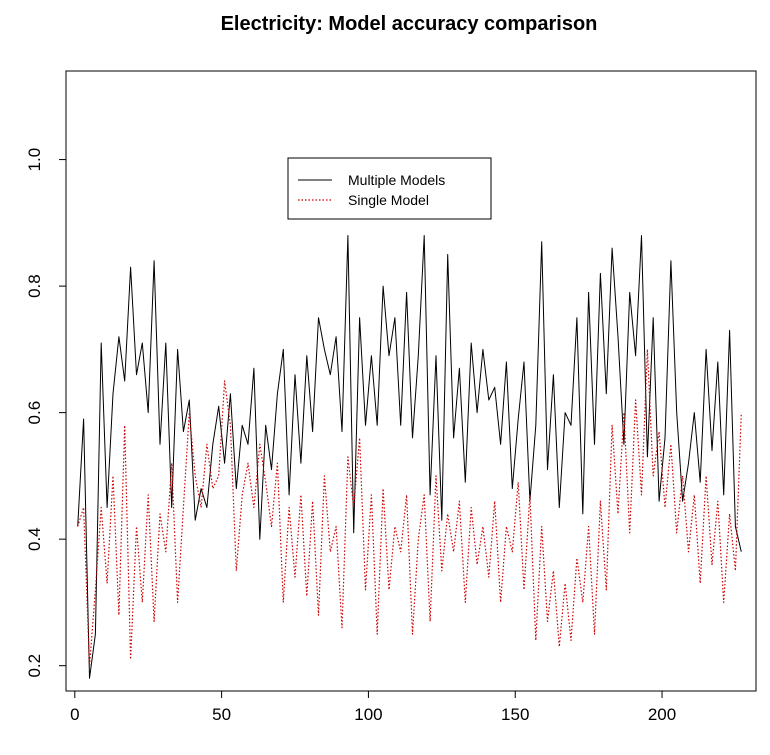 This screenshot has width=770, height=755. I want to click on legend-box, so click(389, 188).